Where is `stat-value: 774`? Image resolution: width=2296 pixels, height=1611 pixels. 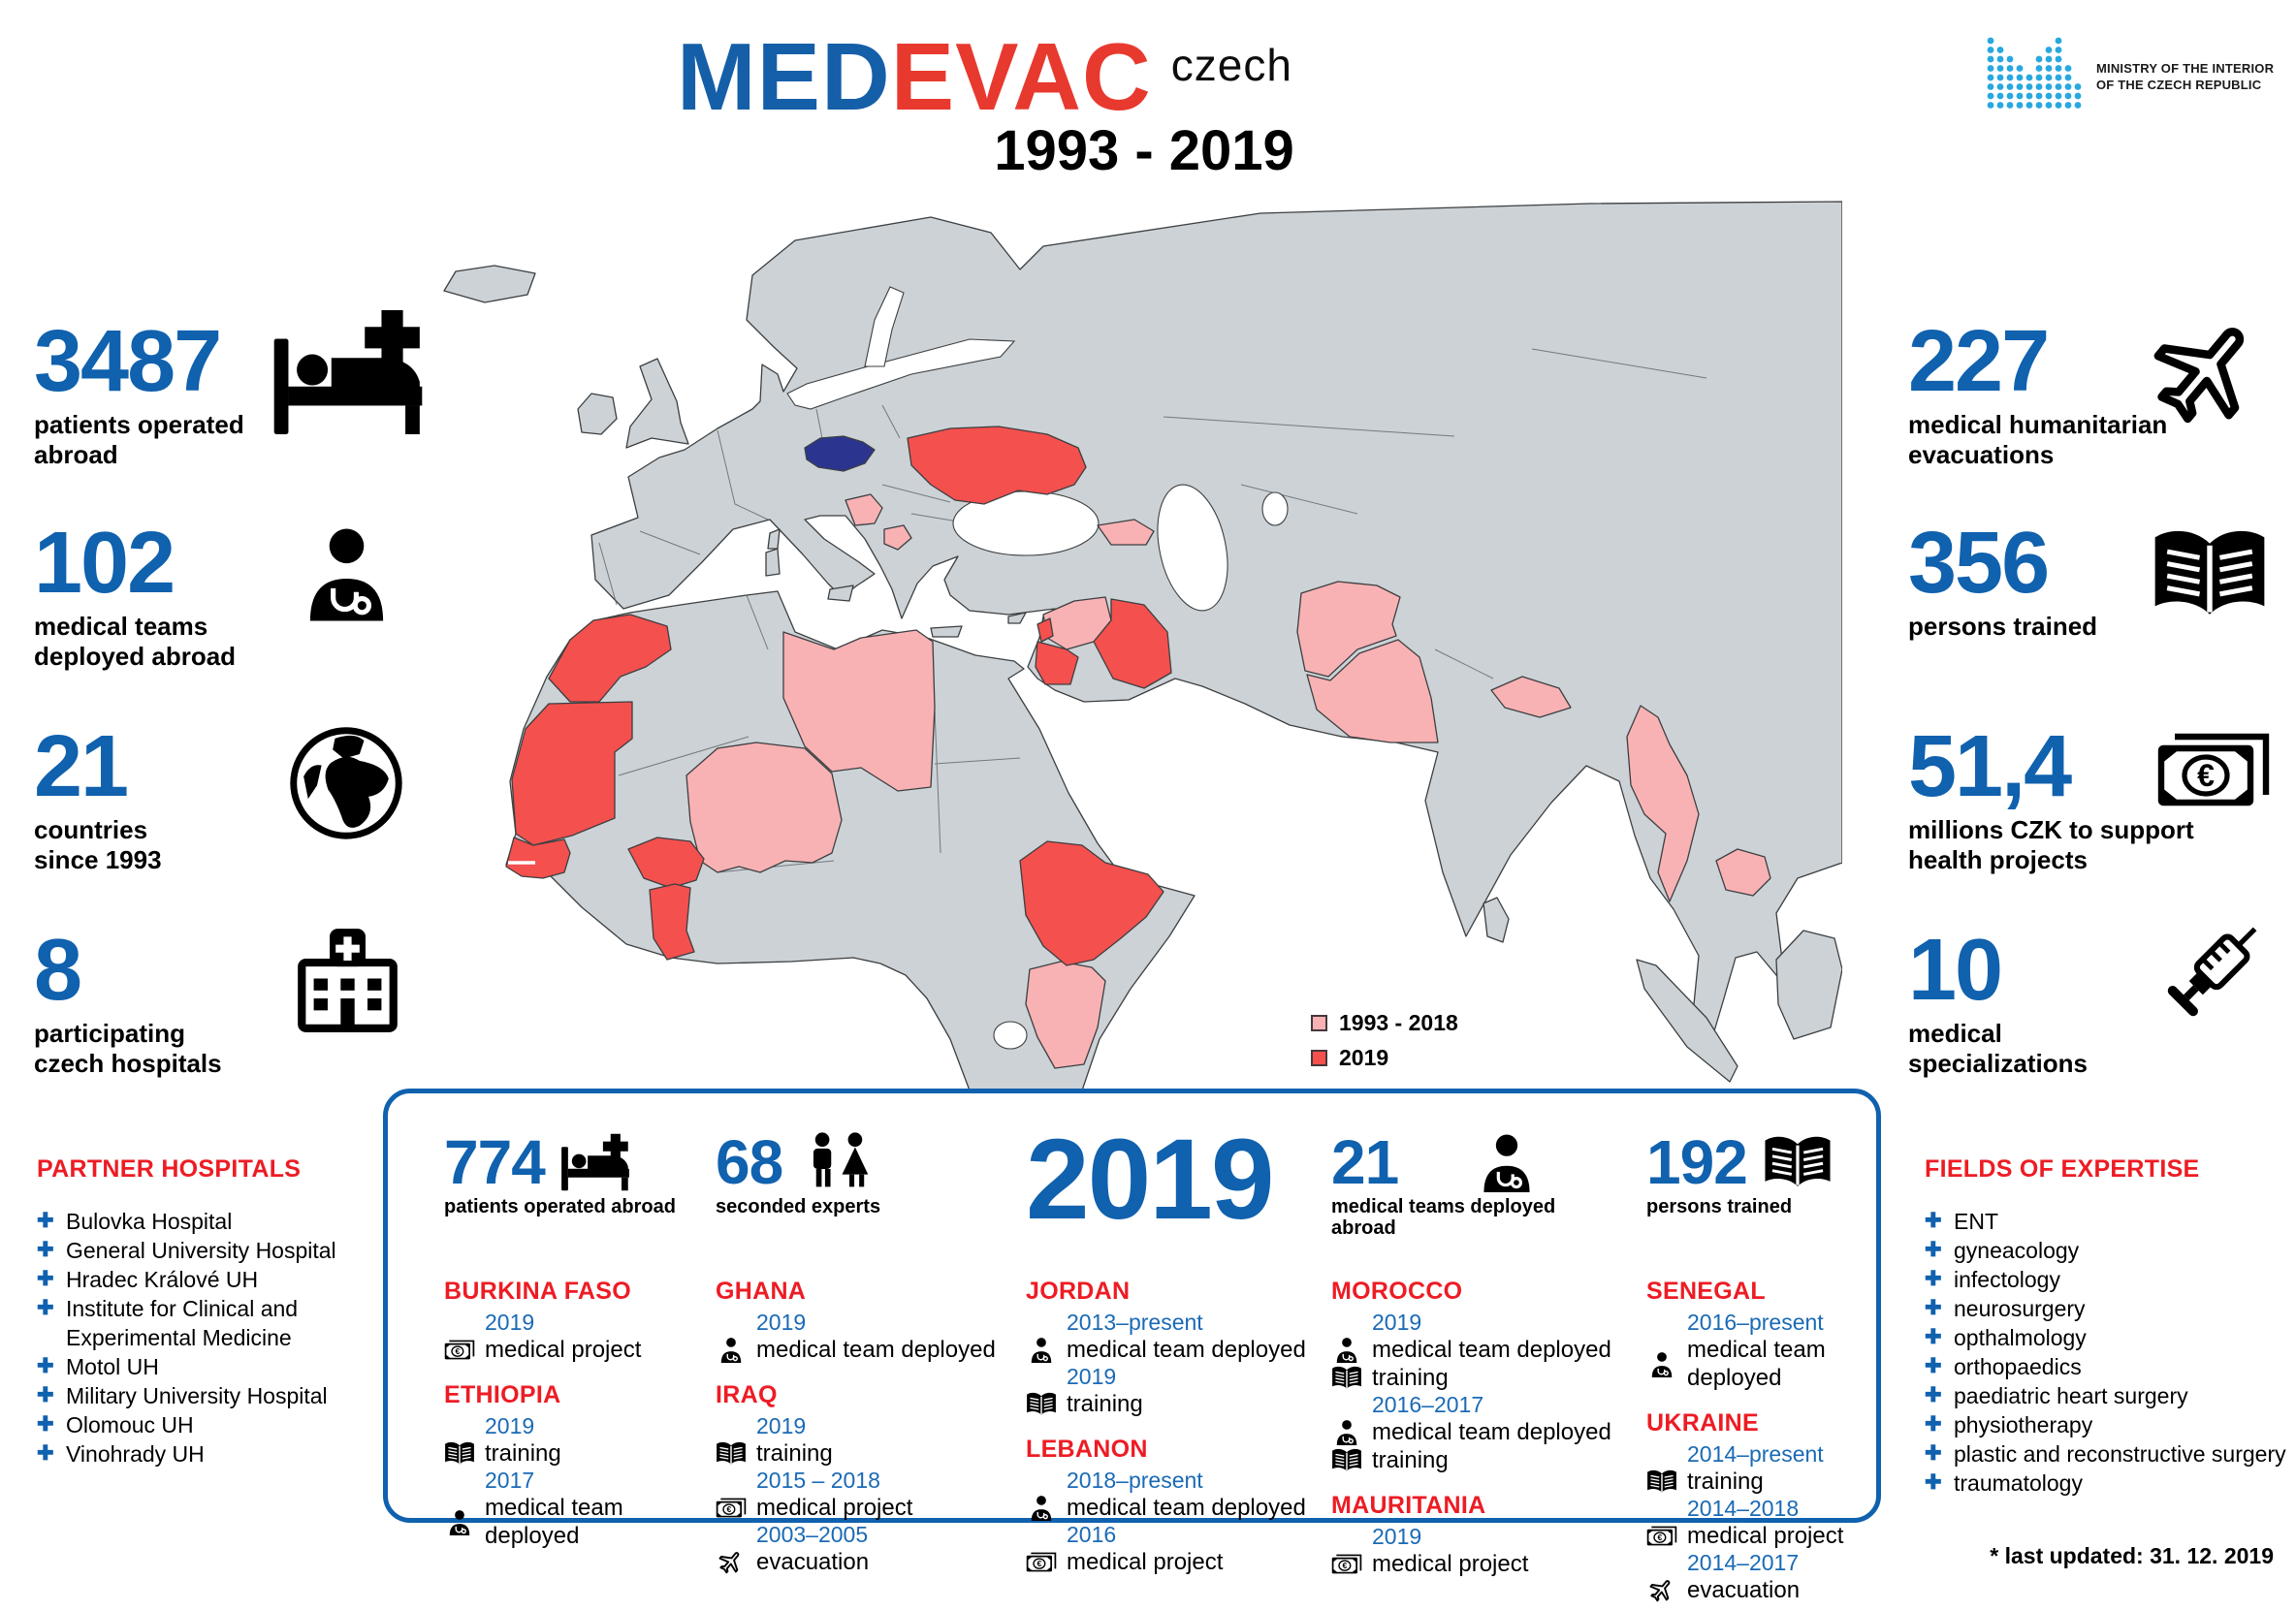 stat-value: 774 is located at coordinates (495, 1161).